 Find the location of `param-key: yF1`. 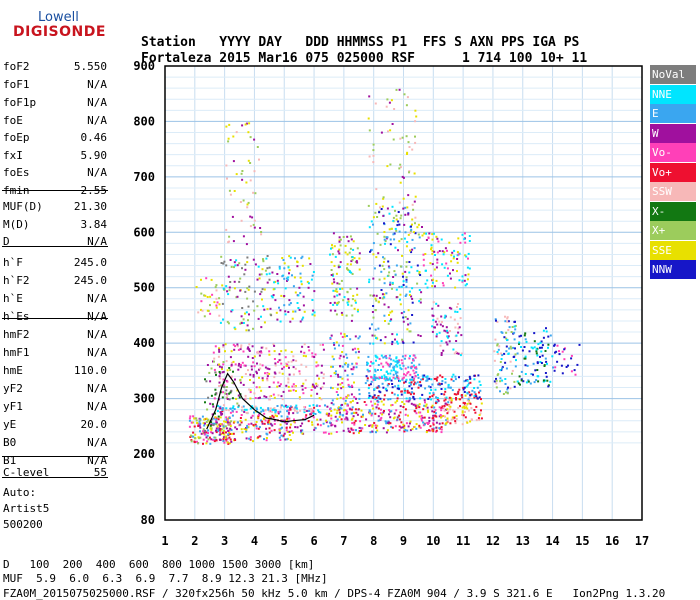

param-key: yF1 is located at coordinates (13, 406).